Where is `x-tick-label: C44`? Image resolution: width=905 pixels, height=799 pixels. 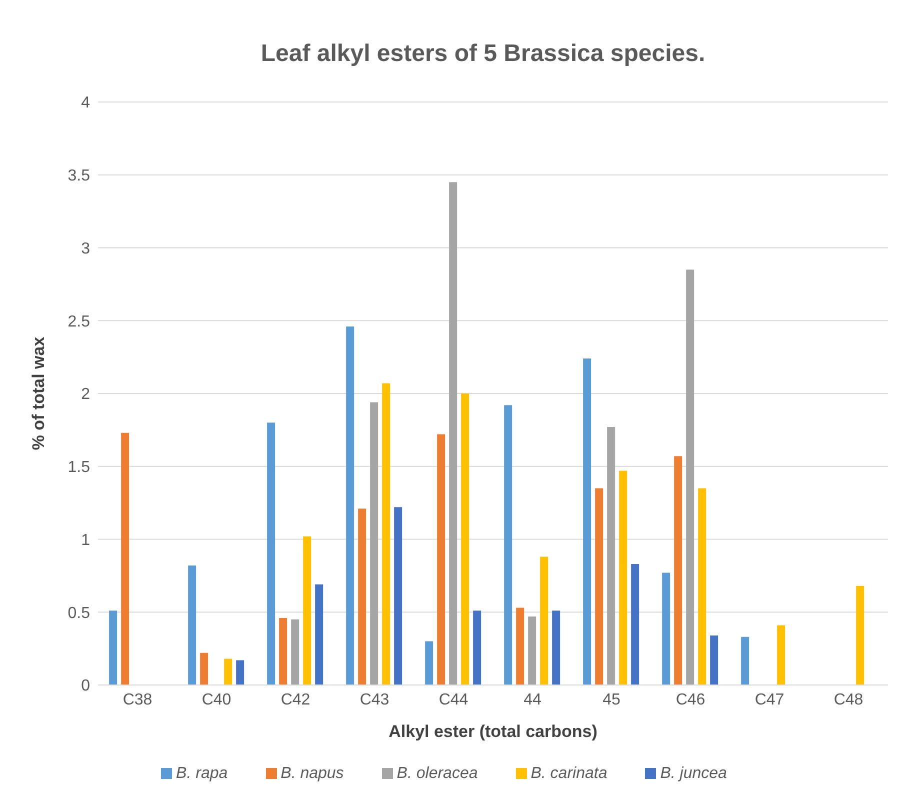
x-tick-label: C44 is located at coordinates (453, 699).